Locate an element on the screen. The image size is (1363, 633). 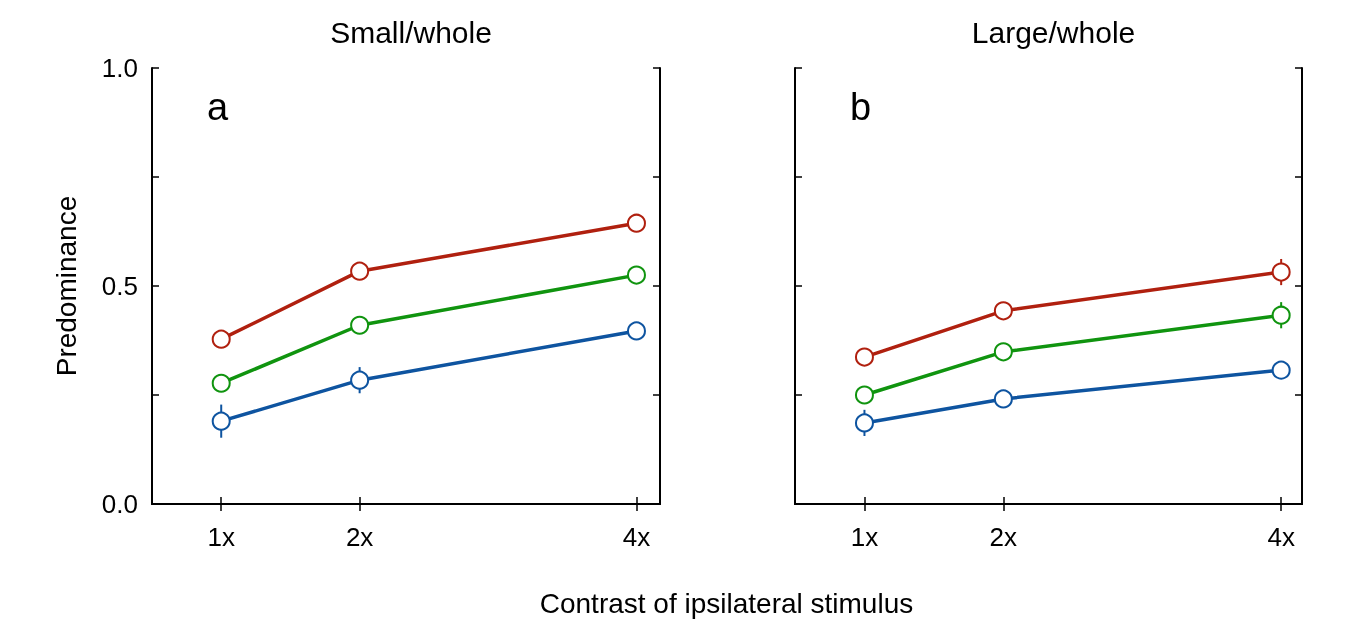
y-axis-title: Predominance is located at coordinates (66, 286).